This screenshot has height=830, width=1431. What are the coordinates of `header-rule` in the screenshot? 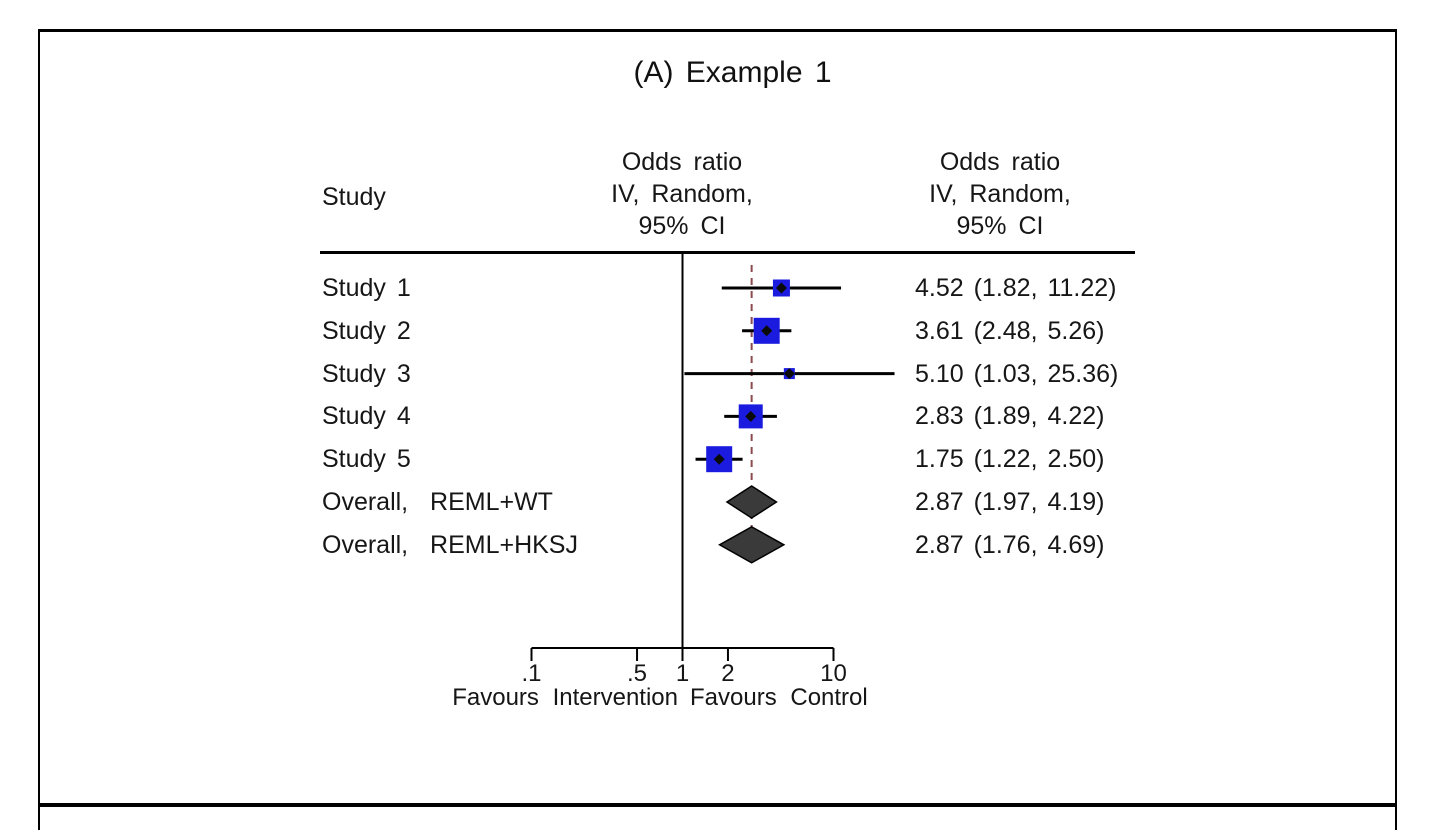 It's located at (727, 252).